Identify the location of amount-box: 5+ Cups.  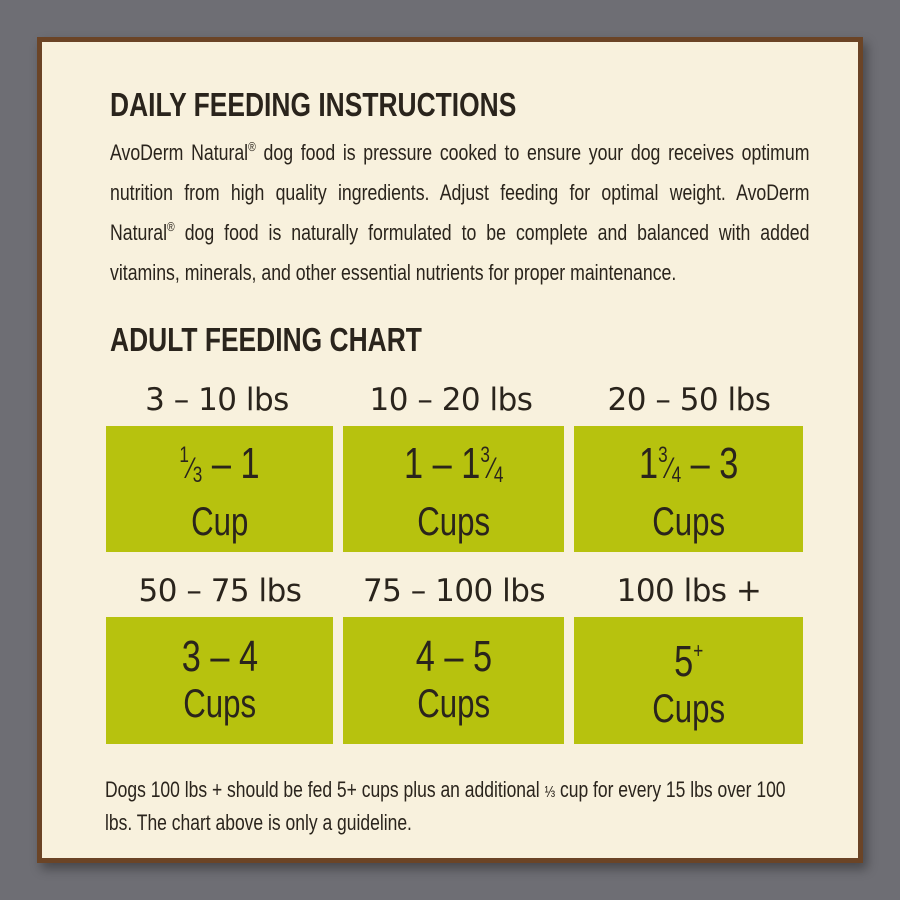
(688, 680).